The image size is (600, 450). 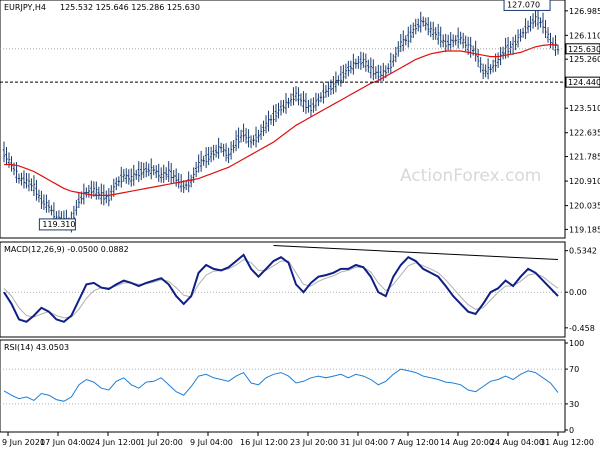 What do you see at coordinates (567, 442) in the screenshot?
I see `x-tick-label: 31 Aug 12:00` at bounding box center [567, 442].